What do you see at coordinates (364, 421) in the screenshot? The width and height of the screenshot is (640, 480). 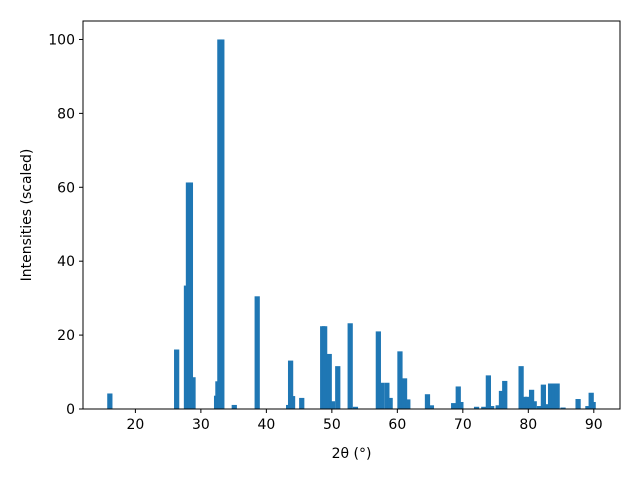 I see `x-ticks-group: 20 30 40 50 60 70 80 90` at bounding box center [364, 421].